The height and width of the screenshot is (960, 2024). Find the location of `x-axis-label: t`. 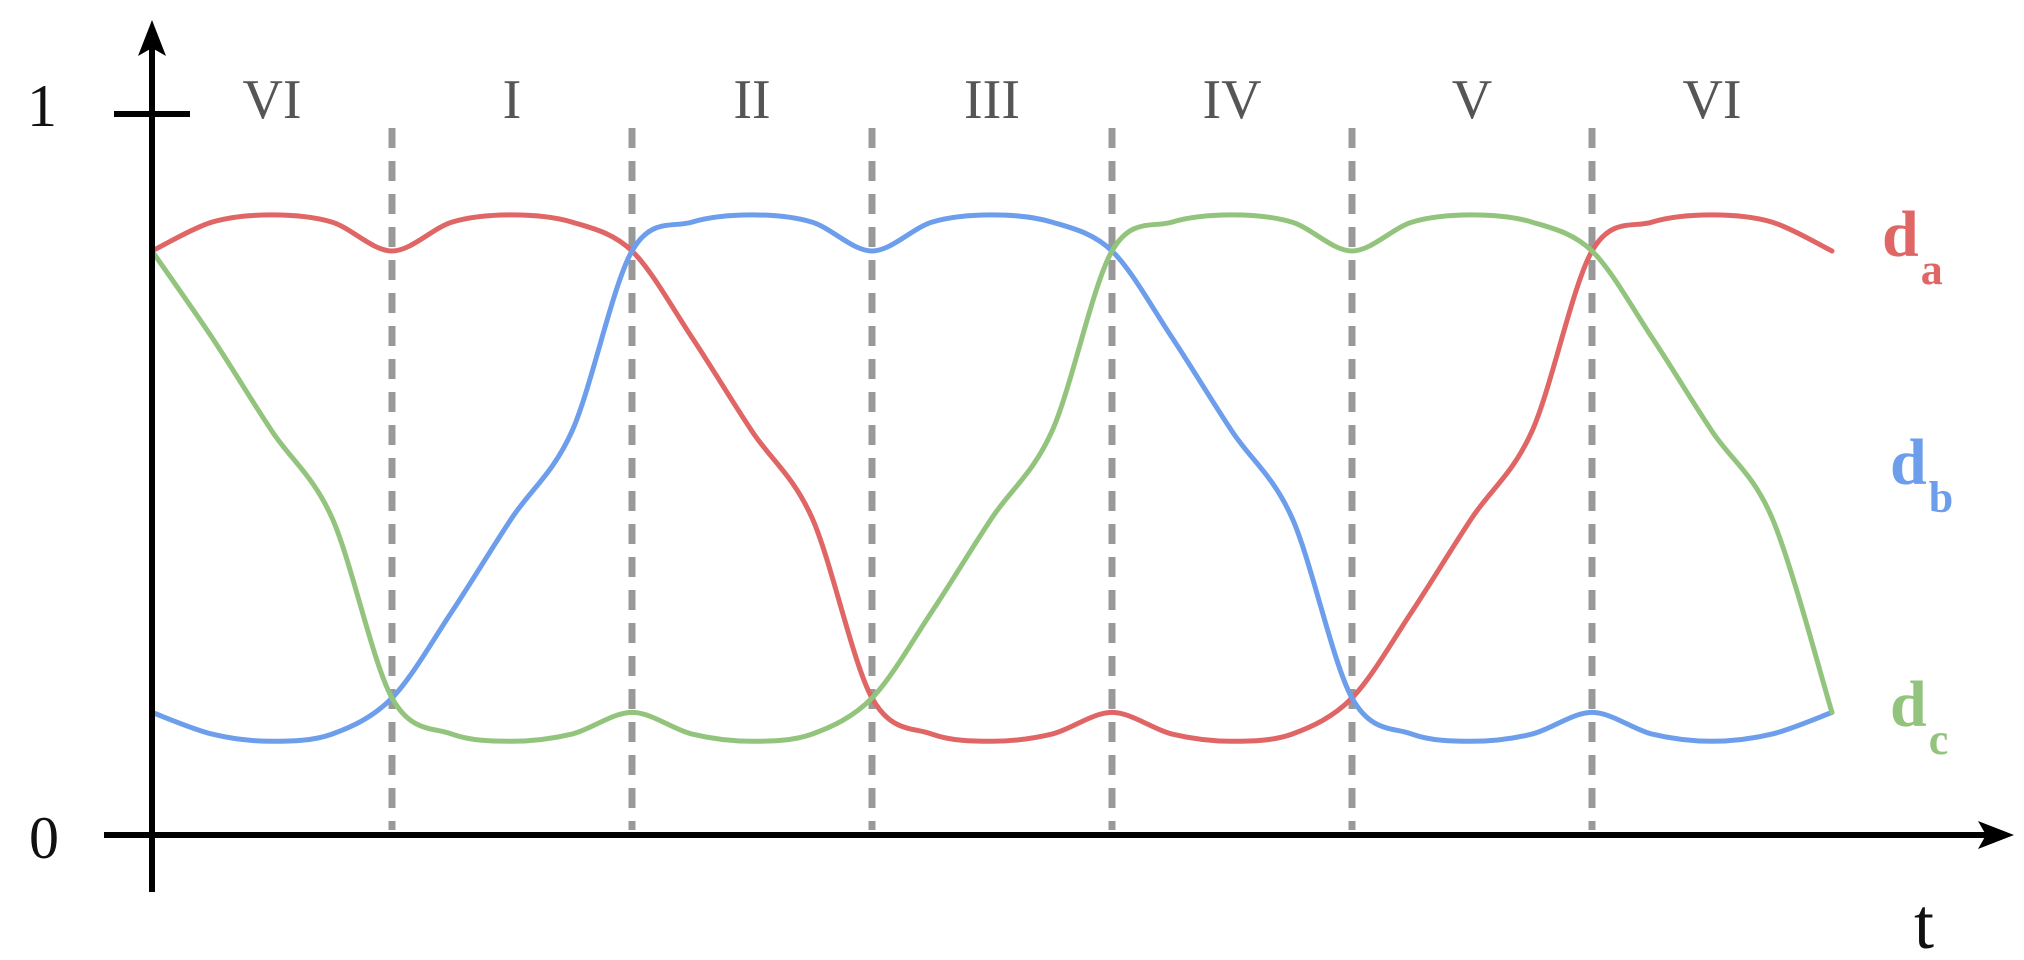

x-axis-label: t is located at coordinates (1924, 922).